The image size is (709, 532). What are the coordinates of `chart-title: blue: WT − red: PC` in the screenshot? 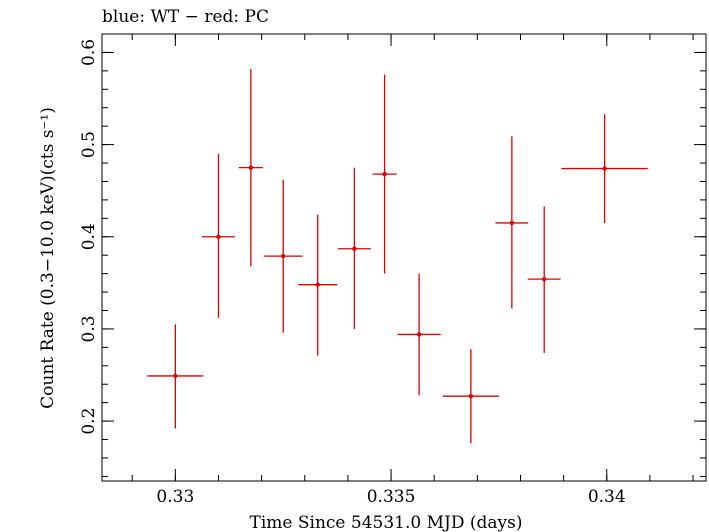 It's located at (185, 17).